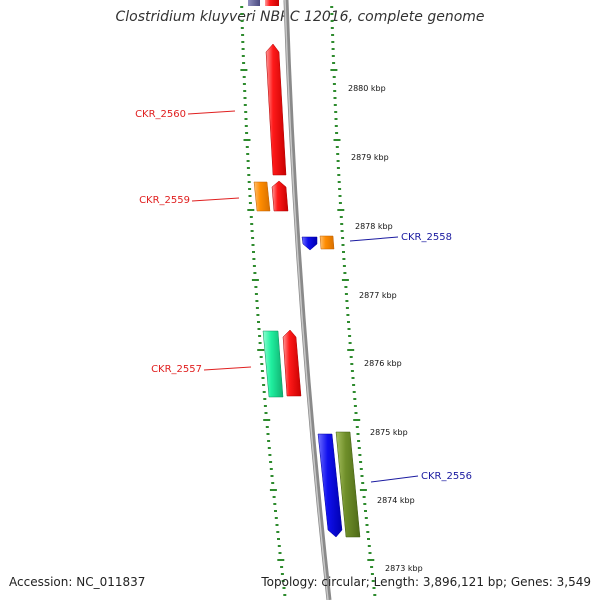 This screenshot has width=600, height=600. Describe the element at coordinates (263, 3) in the screenshot. I see `partial-gene-top` at that location.